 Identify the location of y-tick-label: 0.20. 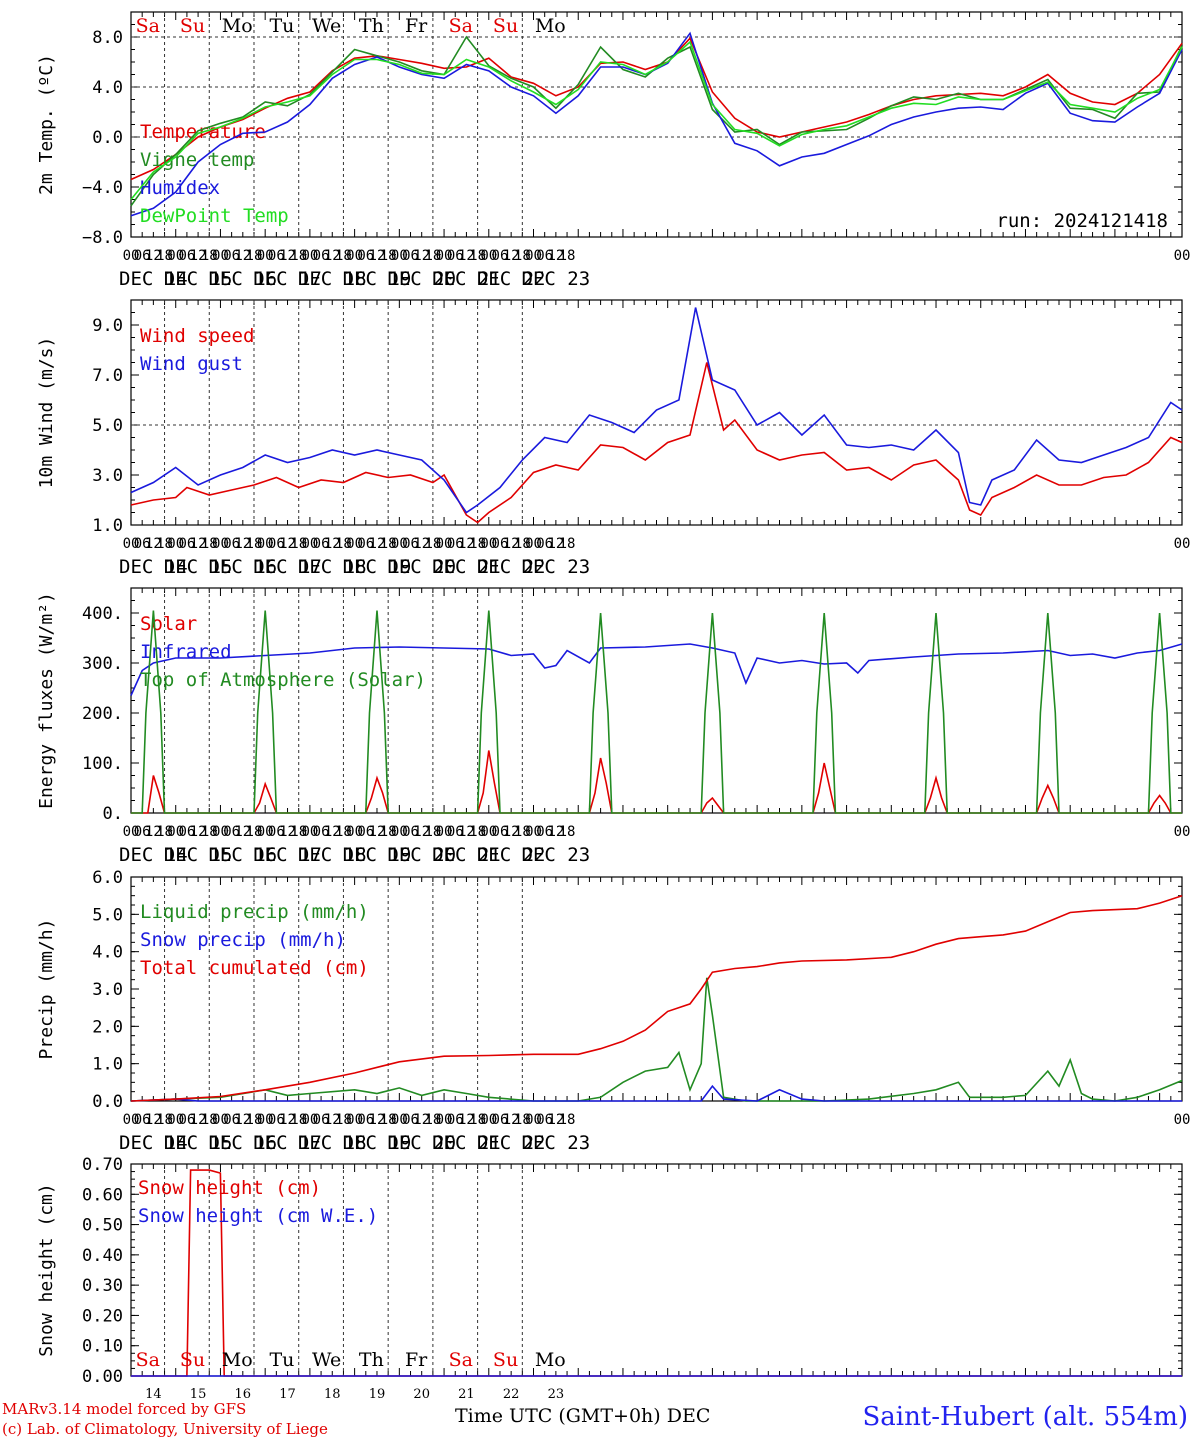
(102, 1316).